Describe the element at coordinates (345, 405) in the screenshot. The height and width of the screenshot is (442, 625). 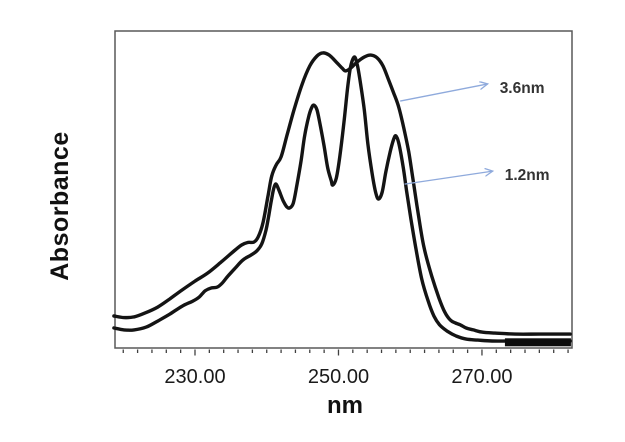
I see `x-axis-title: nm` at that location.